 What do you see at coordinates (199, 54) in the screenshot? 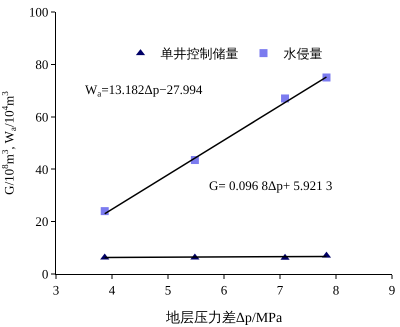
I see `legend-label: 单井控制储量` at bounding box center [199, 54].